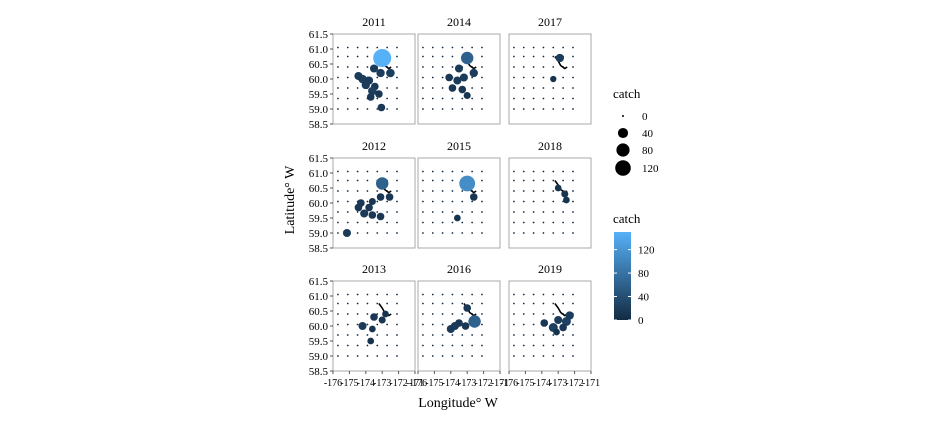  I want to click on color-legend-label: 0, so click(641, 321).